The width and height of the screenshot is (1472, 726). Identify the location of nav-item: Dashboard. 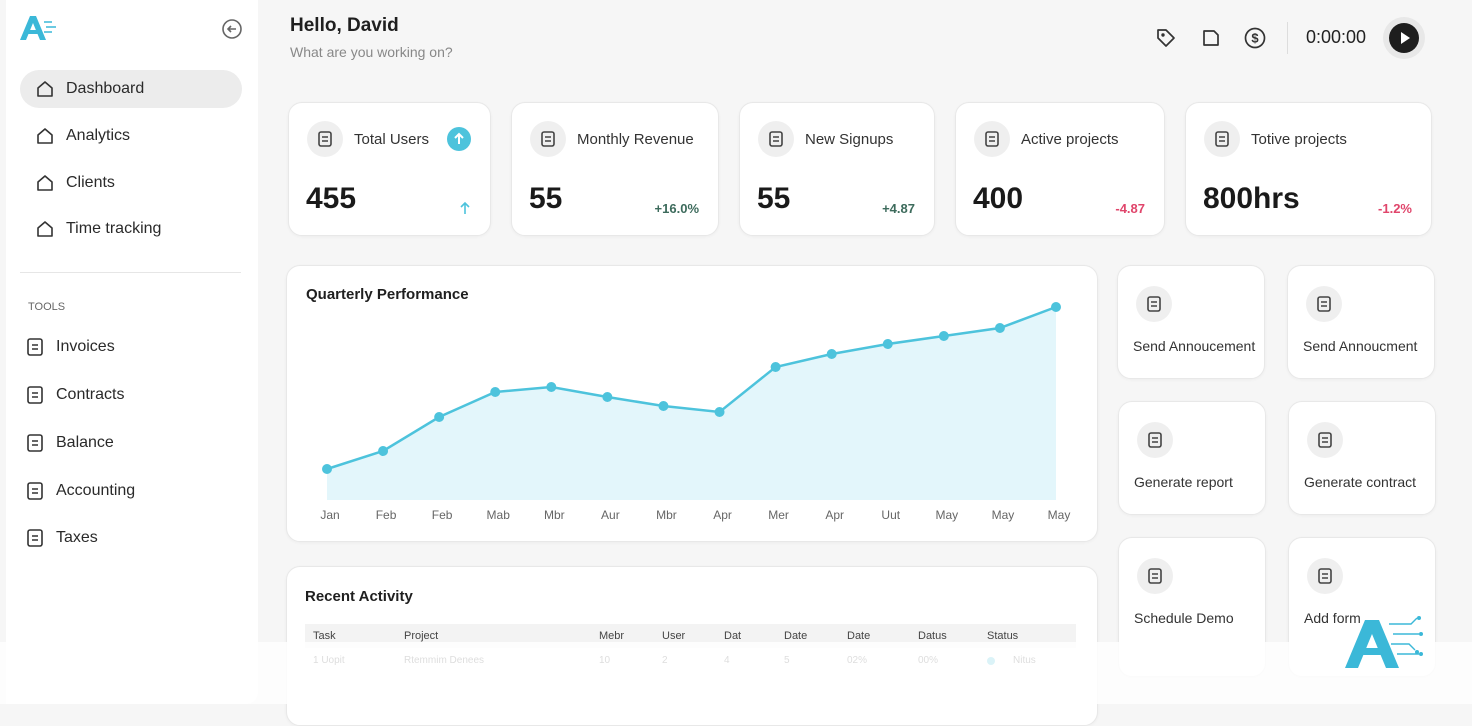
(131, 89).